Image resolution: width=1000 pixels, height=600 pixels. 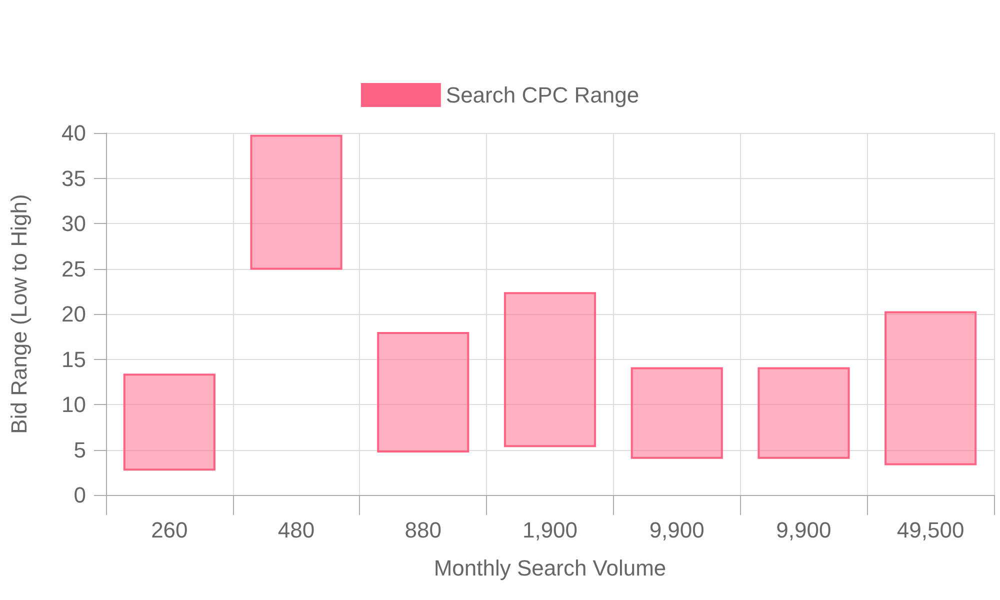 What do you see at coordinates (74, 269) in the screenshot?
I see `y-tick-label: 25` at bounding box center [74, 269].